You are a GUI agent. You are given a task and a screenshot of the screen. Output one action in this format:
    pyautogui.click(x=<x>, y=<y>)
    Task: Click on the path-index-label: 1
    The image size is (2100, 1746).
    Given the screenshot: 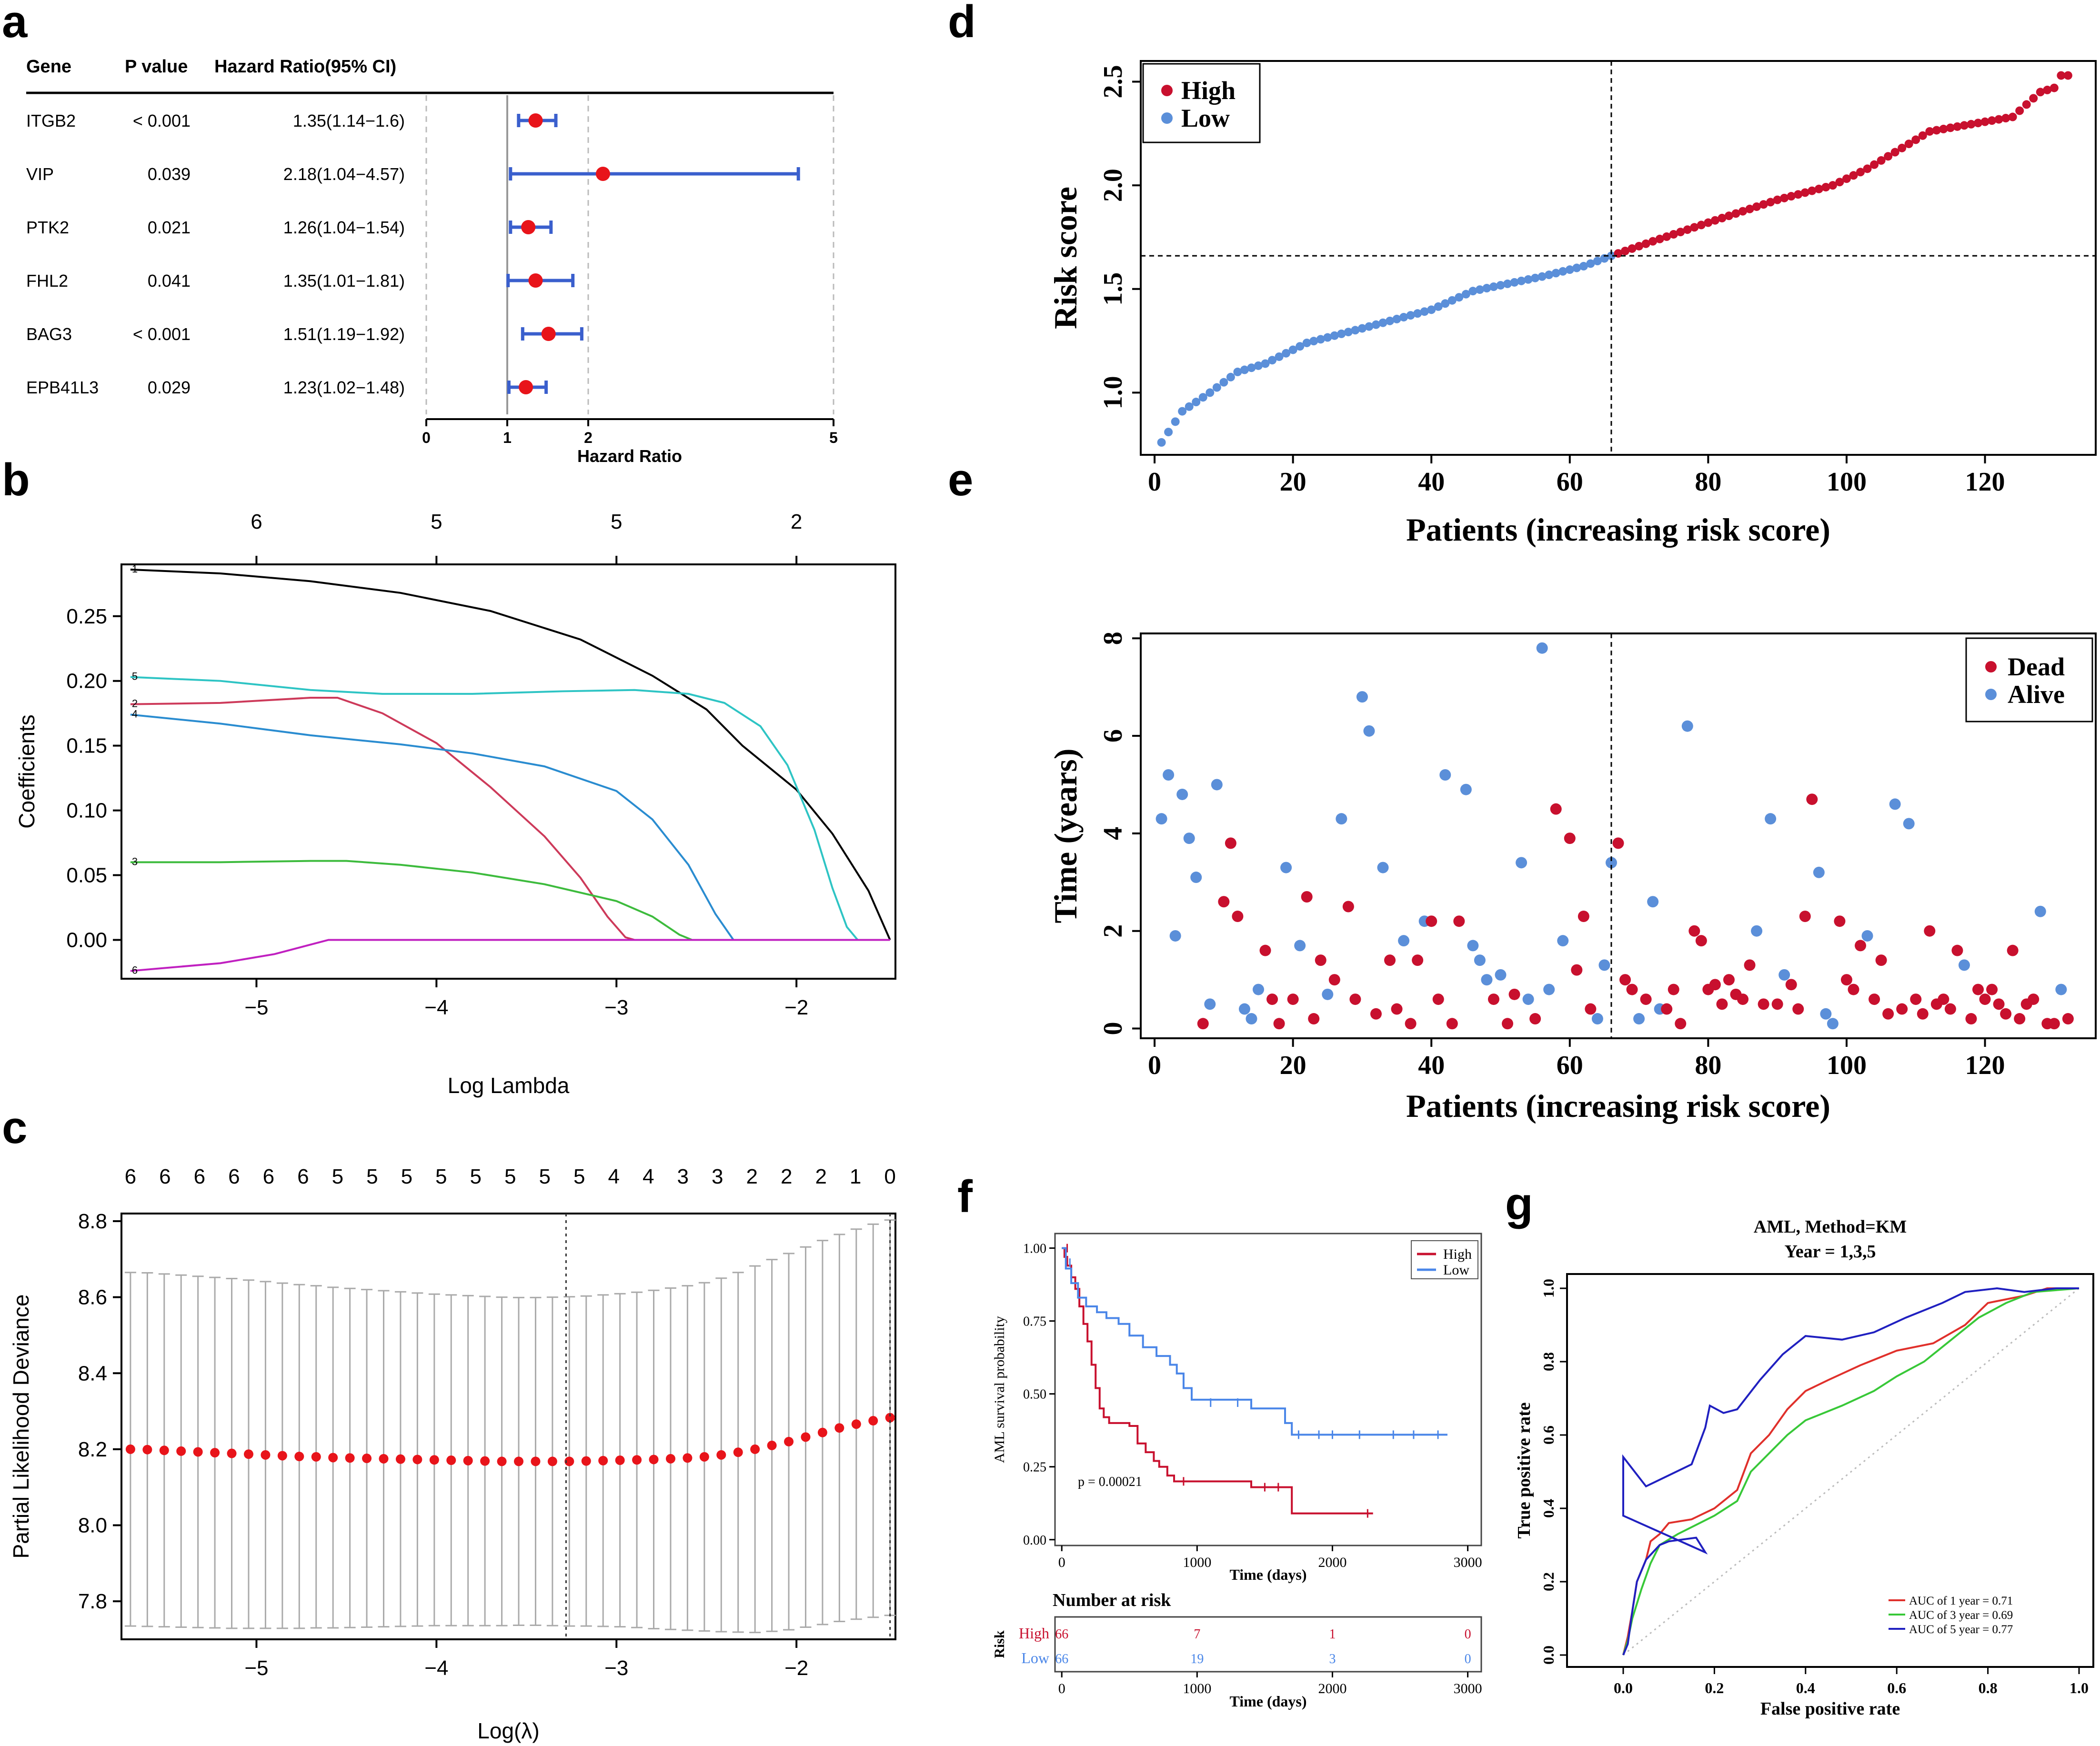 What is the action you would take?
    pyautogui.click(x=135, y=569)
    